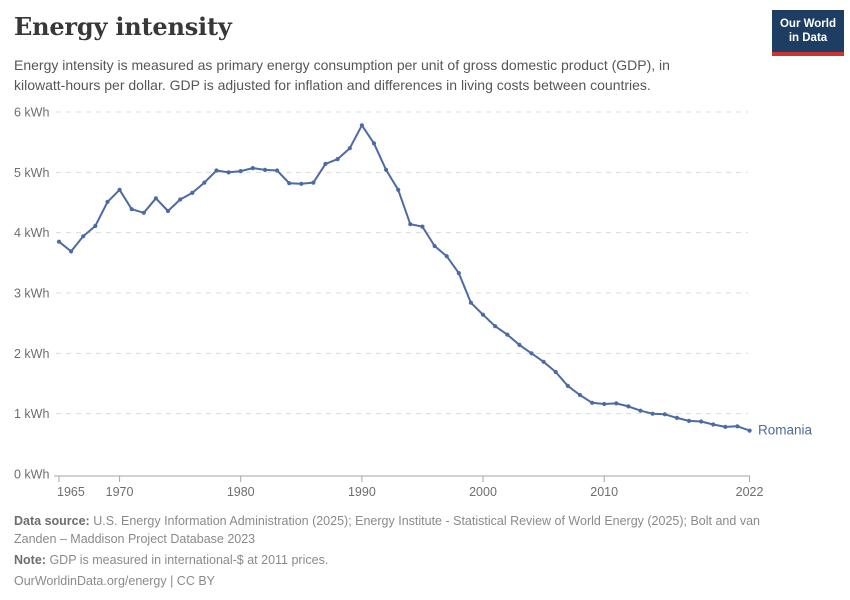 The width and height of the screenshot is (850, 600). Describe the element at coordinates (52, 521) in the screenshot. I see `data-source-label: Data source:` at that location.